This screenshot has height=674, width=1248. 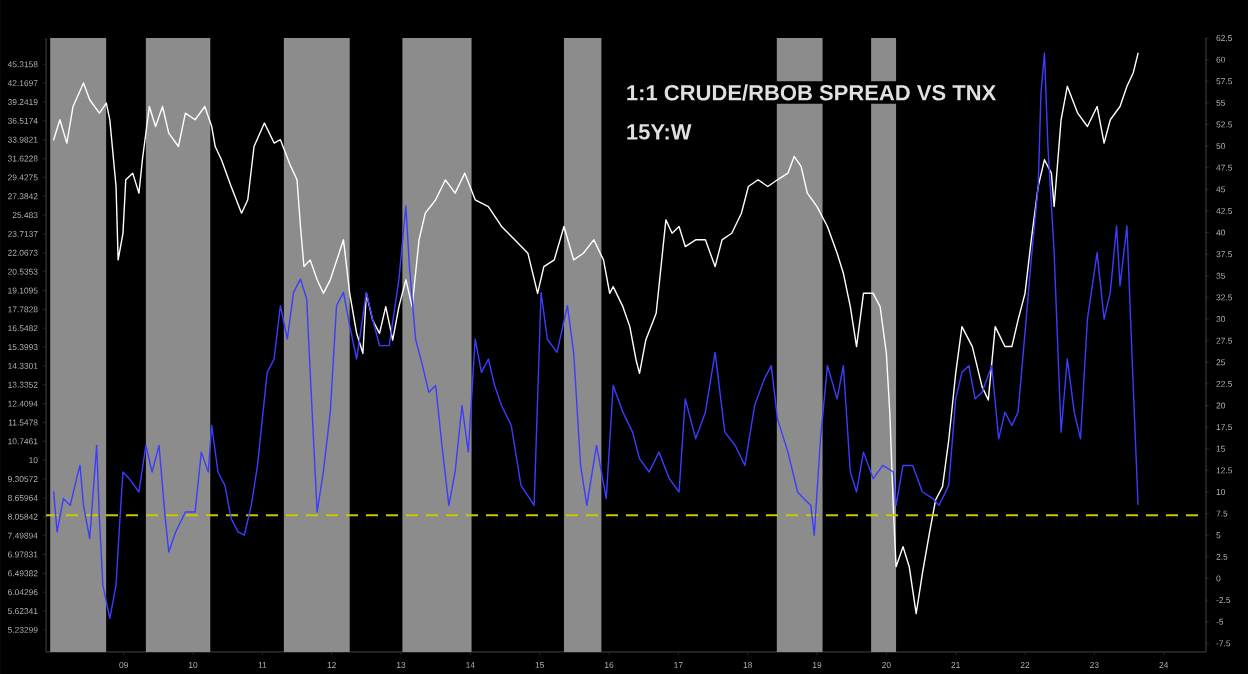 I want to click on text: 15Y:W, so click(x=659, y=132).